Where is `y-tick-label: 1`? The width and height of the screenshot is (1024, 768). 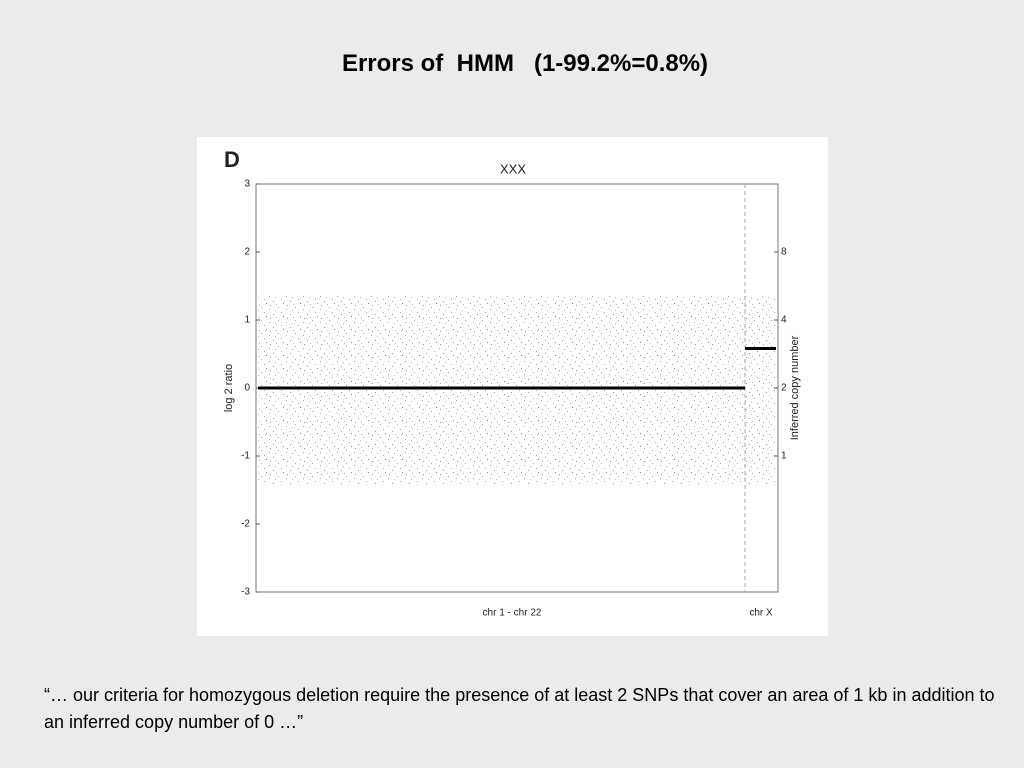 y-tick-label: 1 is located at coordinates (247, 320).